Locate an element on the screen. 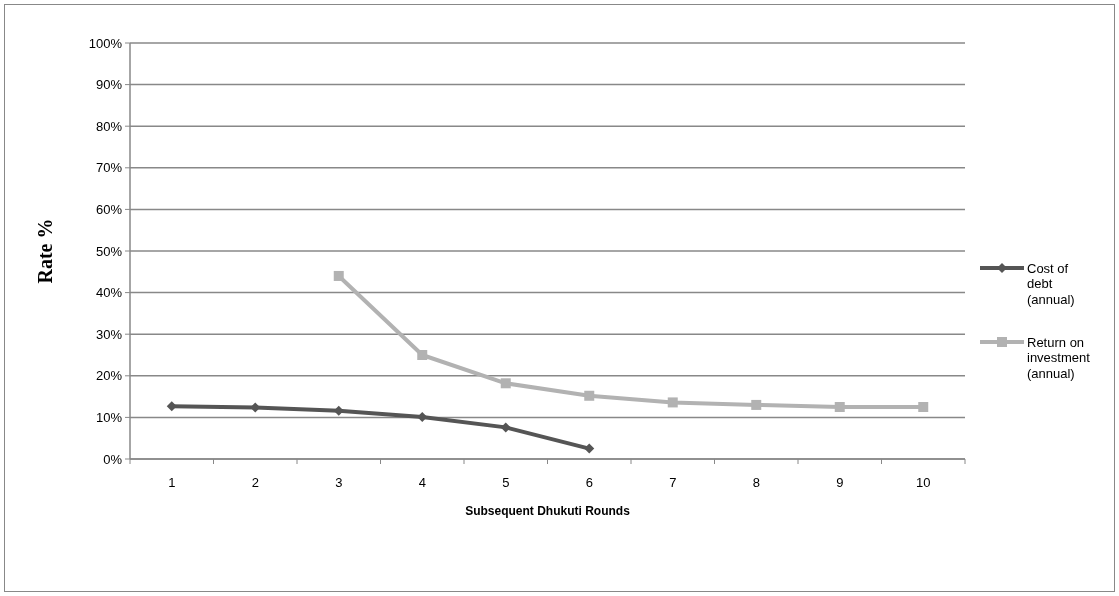 The height and width of the screenshot is (596, 1119). y-tick-label: 20% is located at coordinates (109, 376).